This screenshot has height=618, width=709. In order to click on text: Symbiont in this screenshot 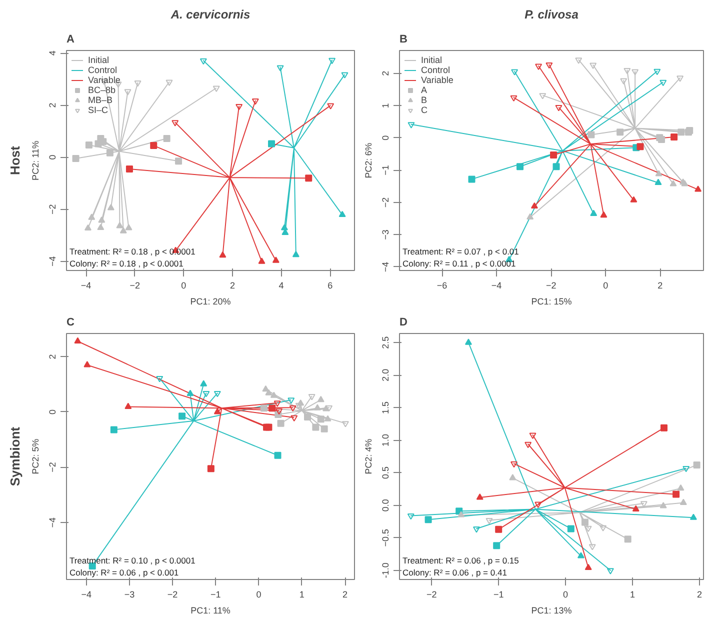, I will do `click(15, 456)`.